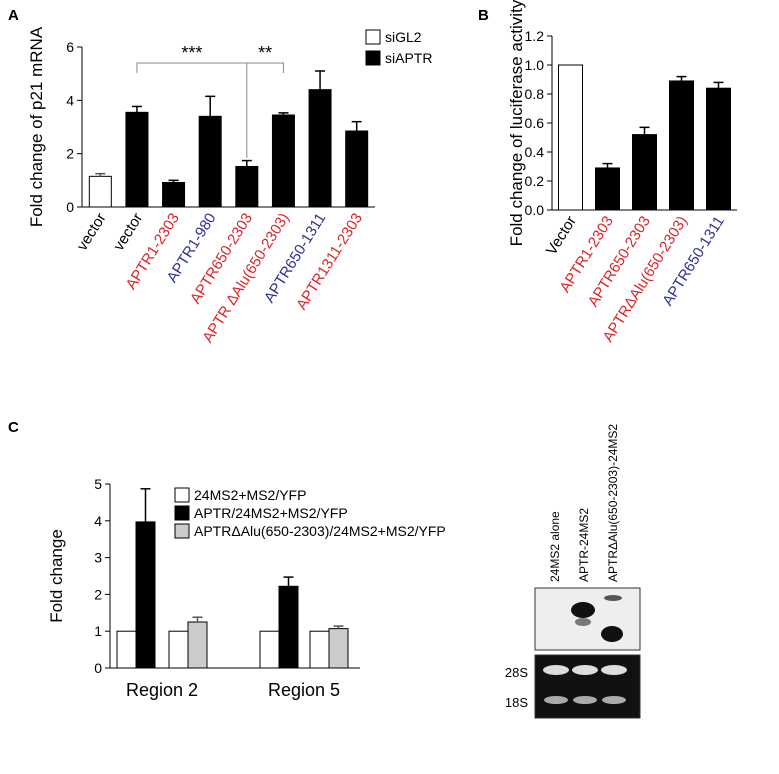 Image resolution: width=779 pixels, height=774 pixels. I want to click on y-axis-label: Fold change, so click(56, 576).